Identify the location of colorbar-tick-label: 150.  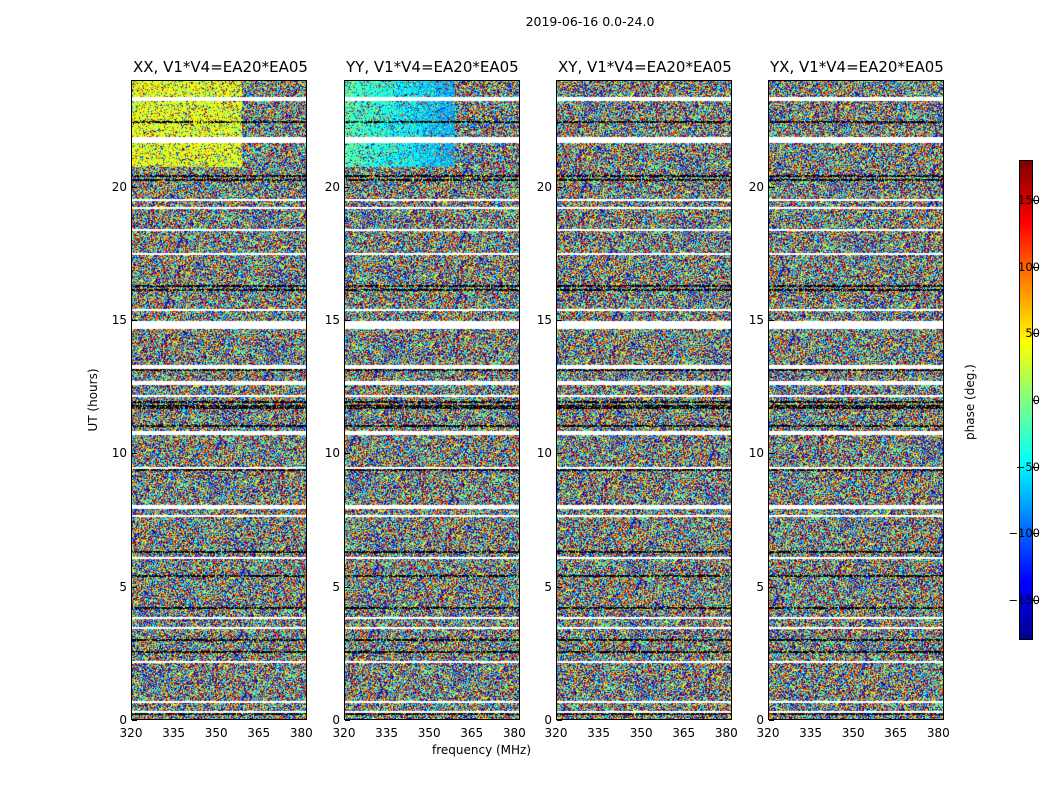
(1029, 200).